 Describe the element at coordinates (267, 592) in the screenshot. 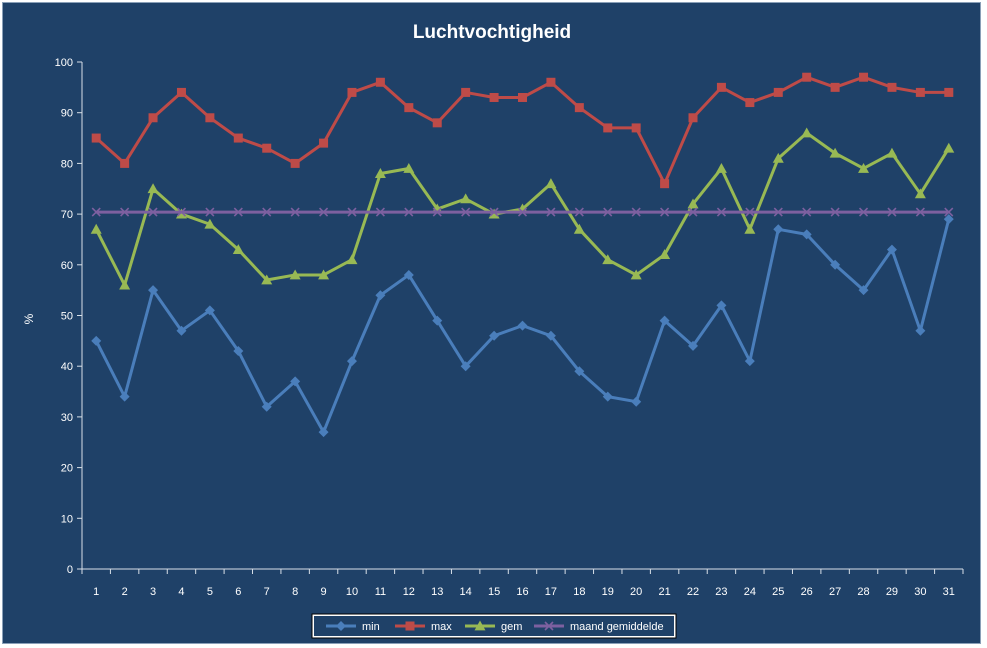

I see `x-tick-label: 7` at that location.